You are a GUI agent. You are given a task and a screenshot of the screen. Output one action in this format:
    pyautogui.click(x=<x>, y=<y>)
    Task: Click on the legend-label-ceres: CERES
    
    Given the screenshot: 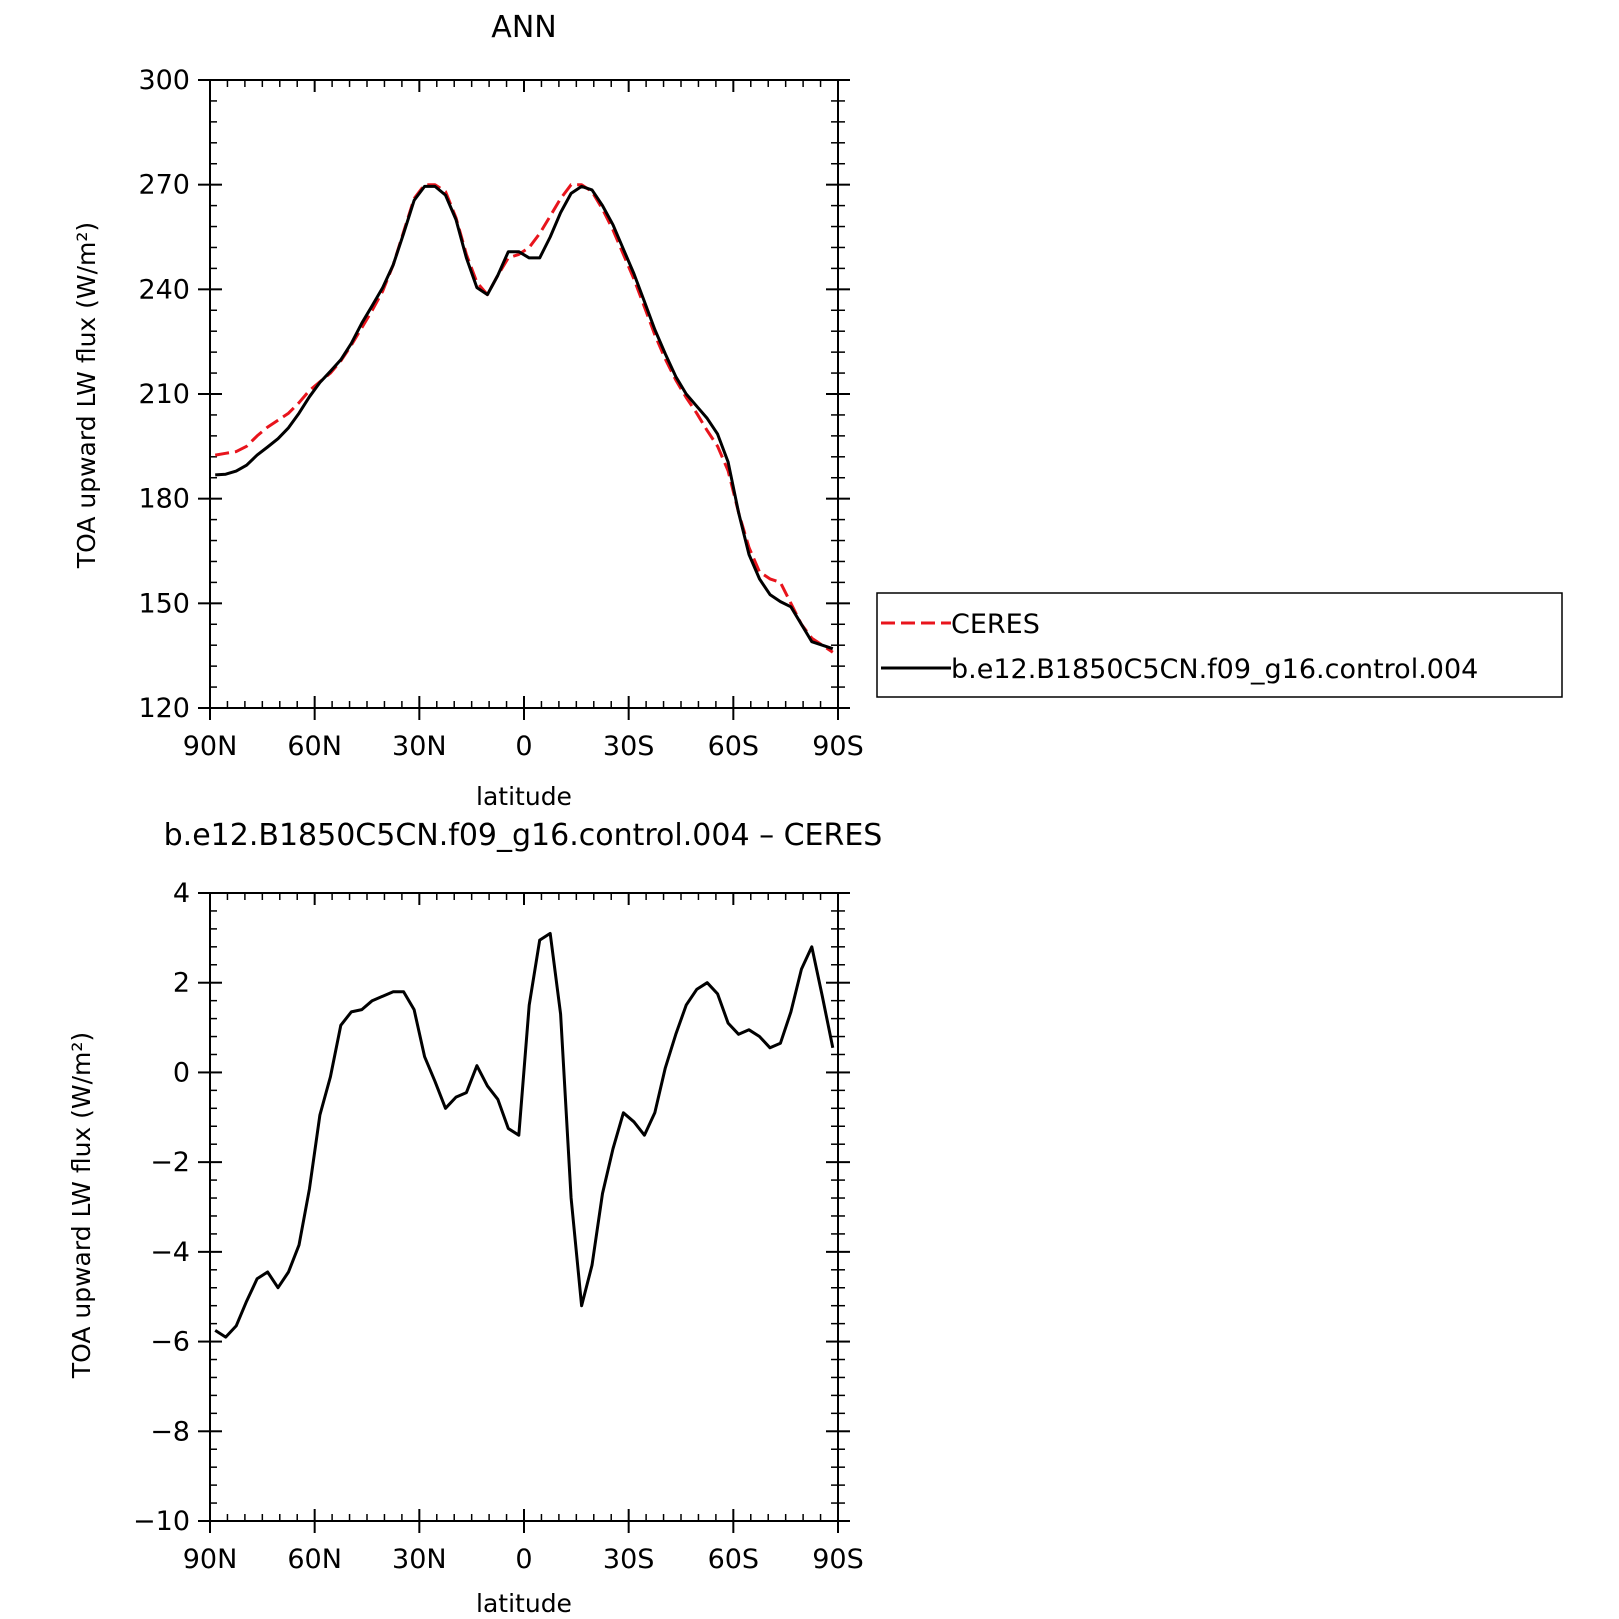 What is the action you would take?
    pyautogui.click(x=995, y=624)
    